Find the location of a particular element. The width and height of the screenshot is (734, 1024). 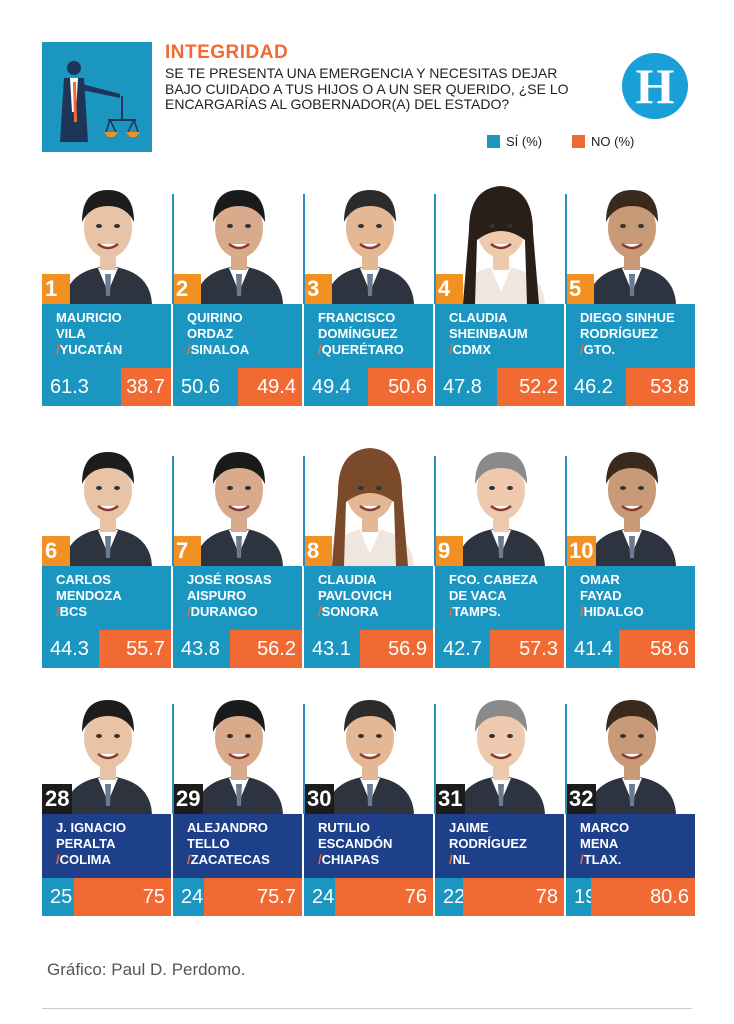

name-line-2: VILA is located at coordinates (71, 333).